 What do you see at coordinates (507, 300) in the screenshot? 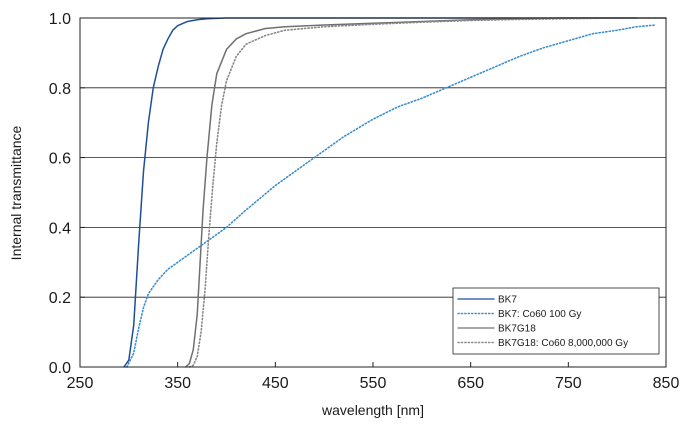
I see `legend-label-0: BK7` at bounding box center [507, 300].